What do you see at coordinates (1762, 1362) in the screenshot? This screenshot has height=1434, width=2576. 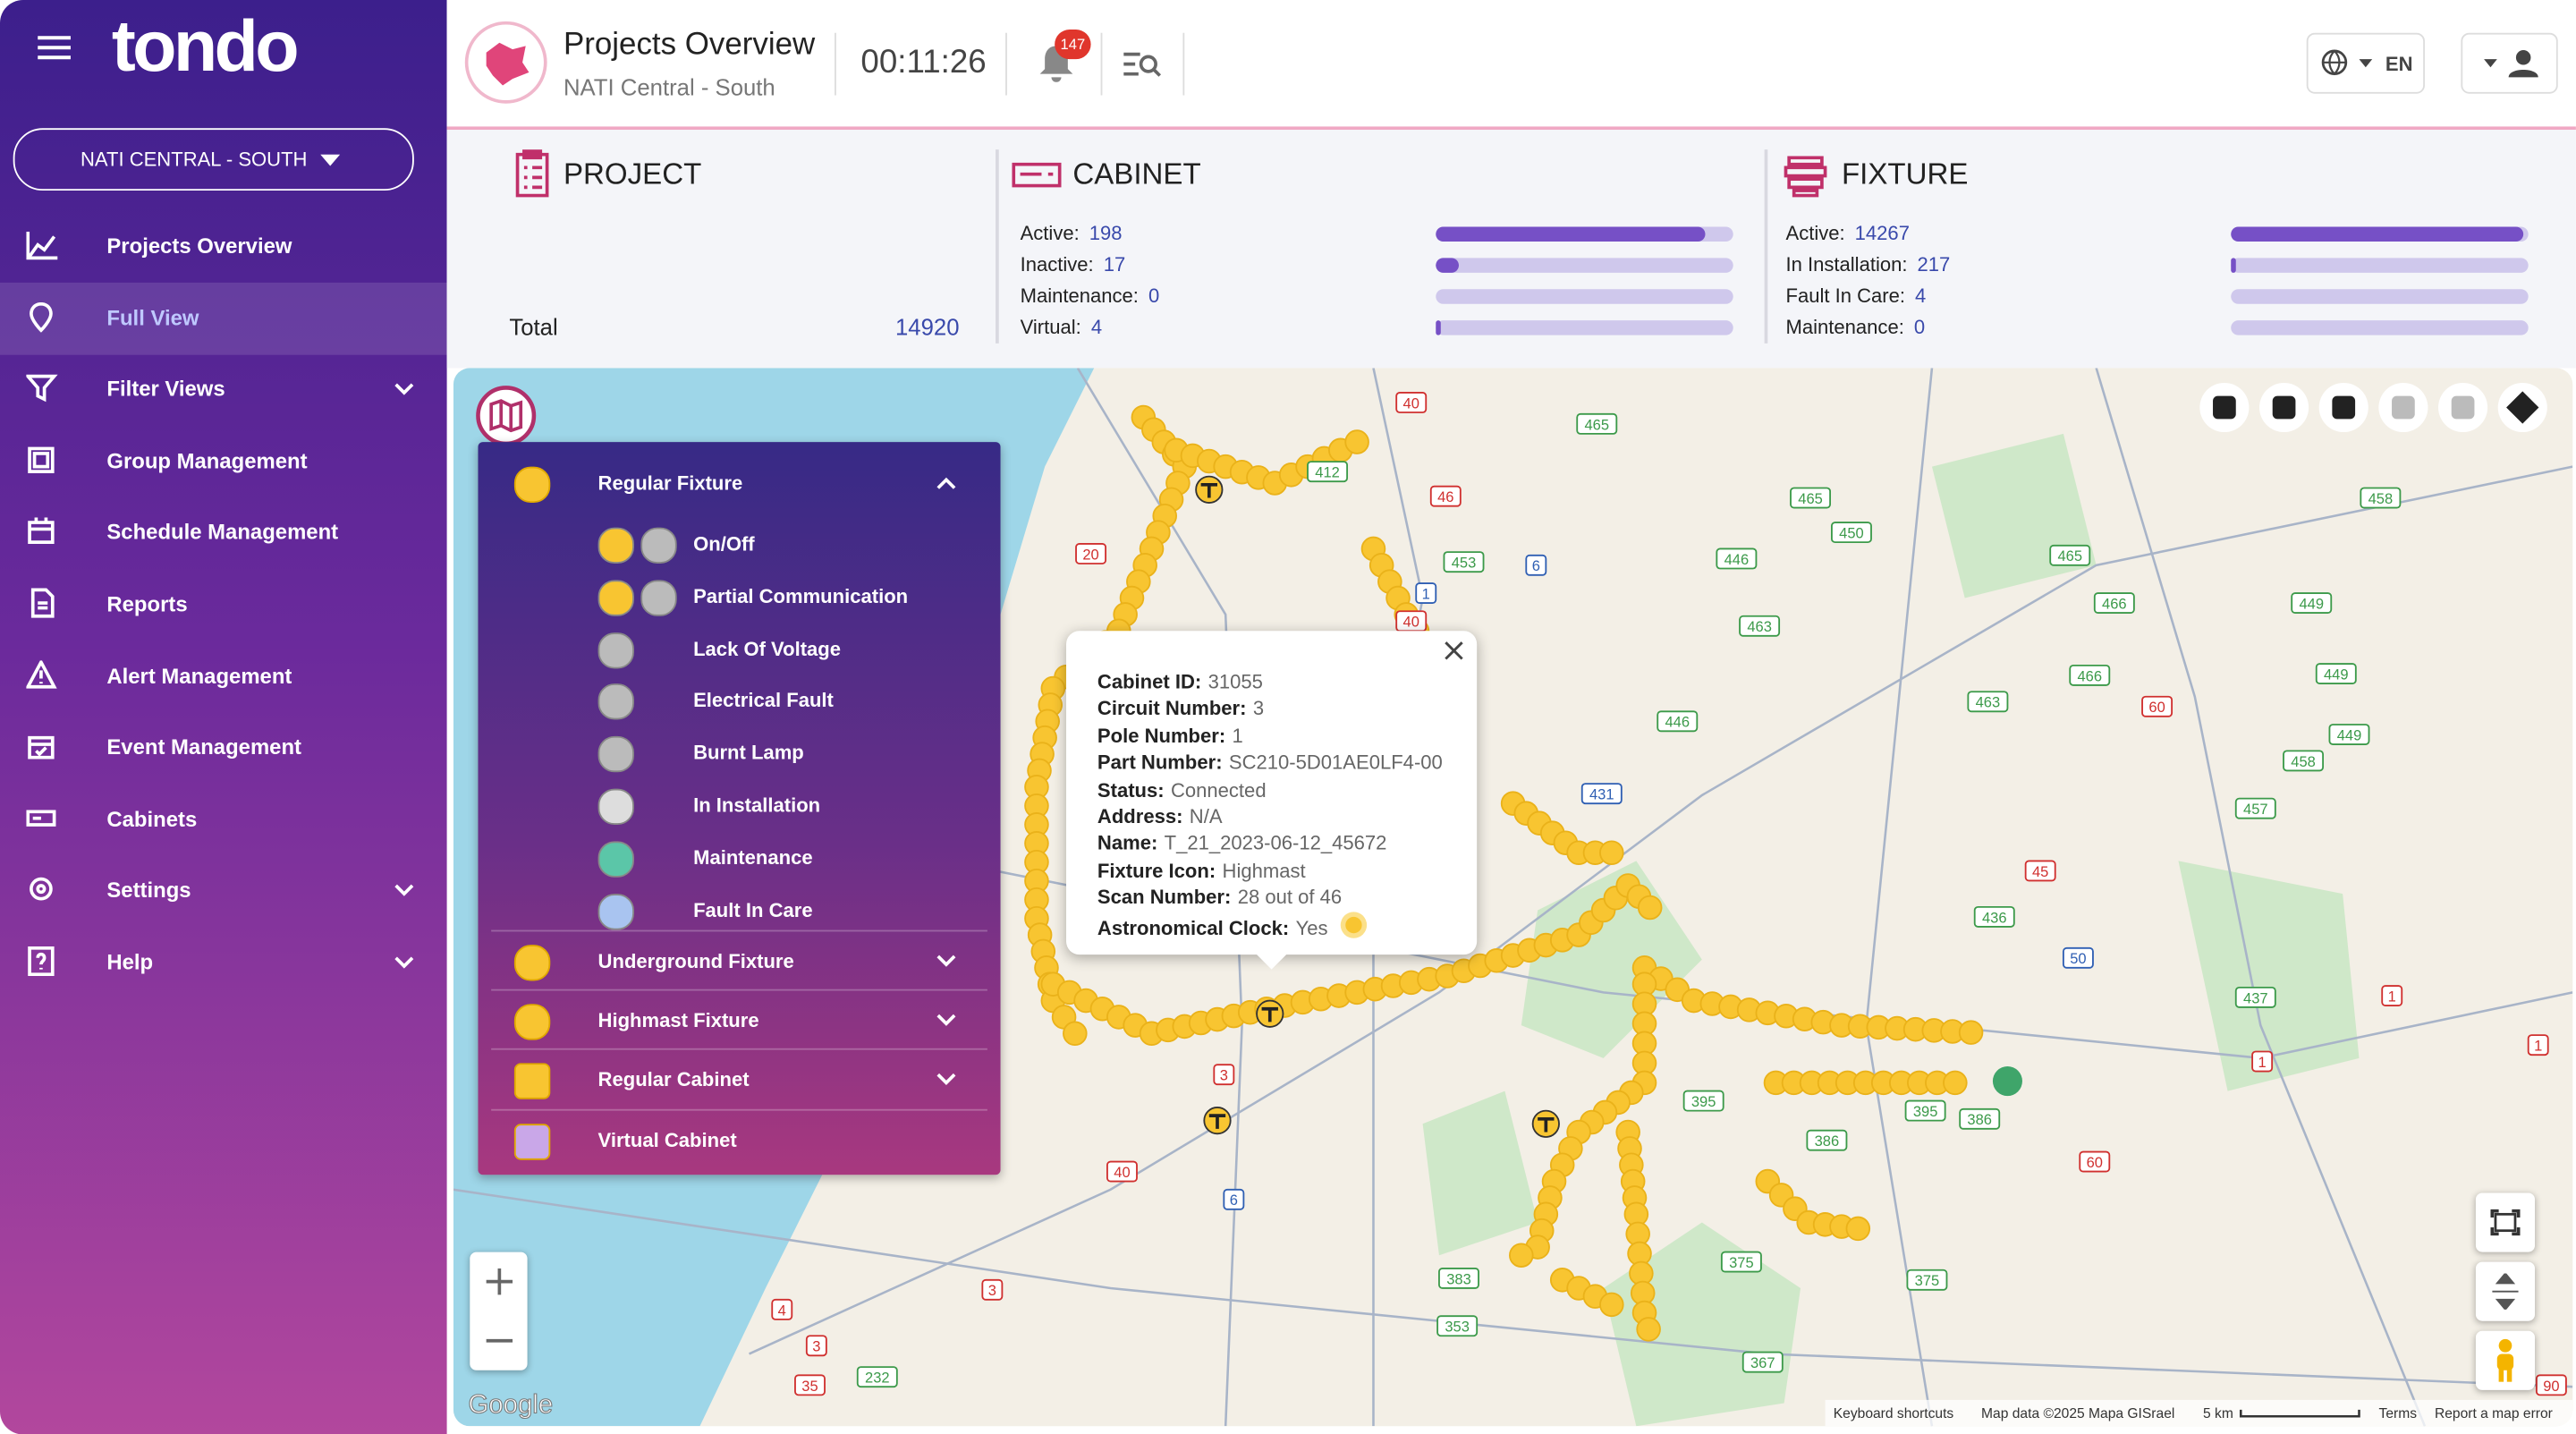 I see `road-number: 367` at bounding box center [1762, 1362].